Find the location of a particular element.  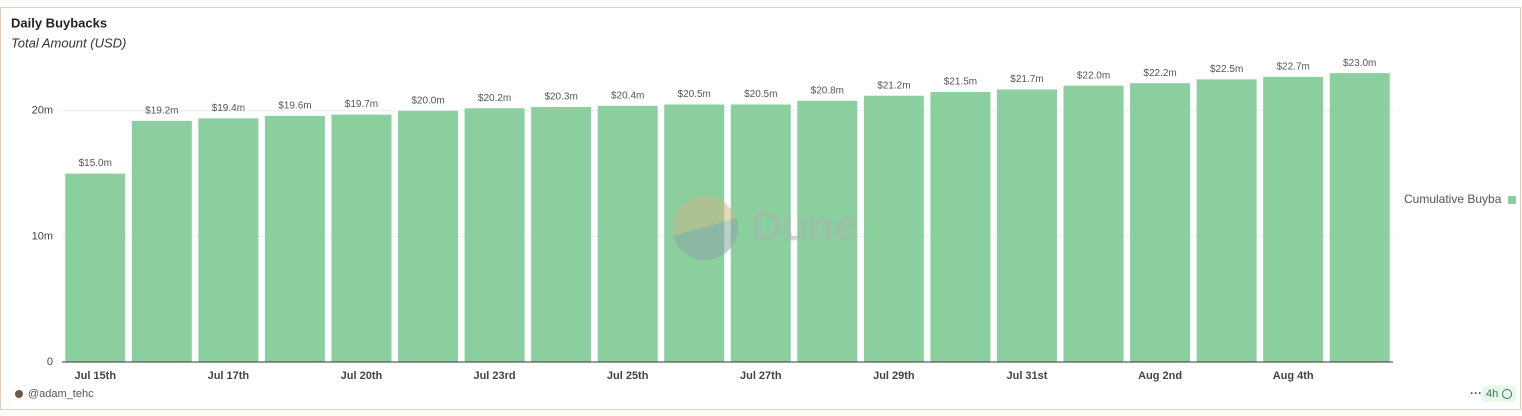

x-tick-label: Jul 31st is located at coordinates (1026, 376).